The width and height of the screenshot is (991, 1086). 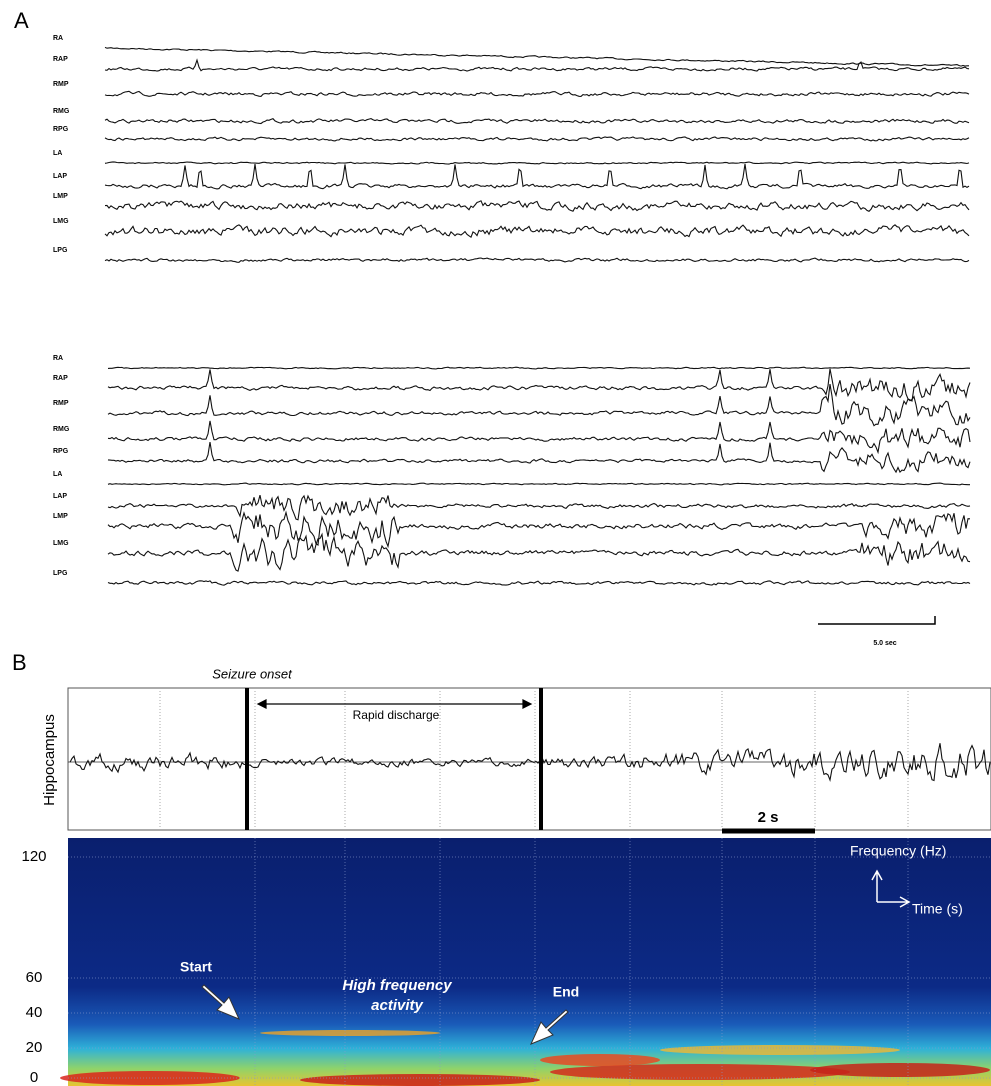 I want to click on frequency-label: Frequency (Hz), so click(x=898, y=851).